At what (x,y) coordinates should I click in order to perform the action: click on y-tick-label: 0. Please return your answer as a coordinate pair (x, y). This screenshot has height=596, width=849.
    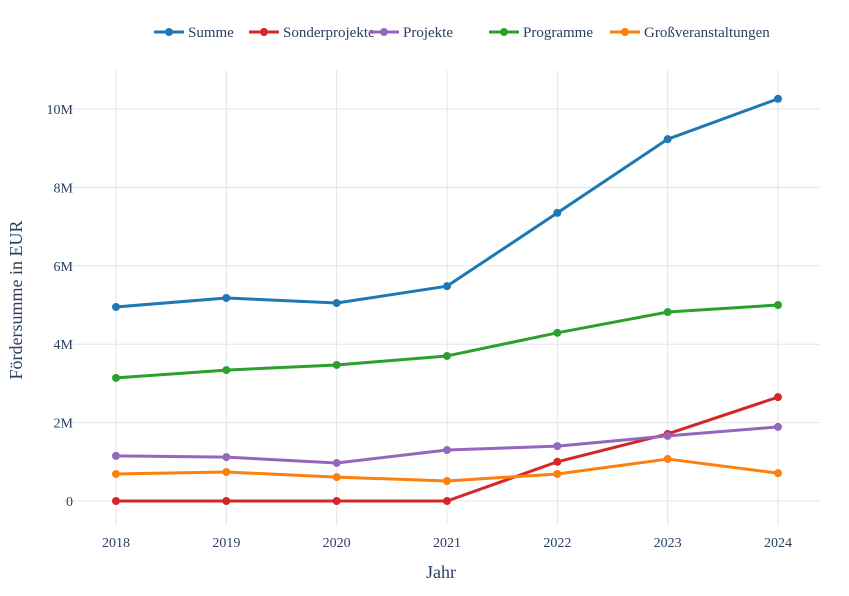
    Looking at the image, I should click on (69, 502).